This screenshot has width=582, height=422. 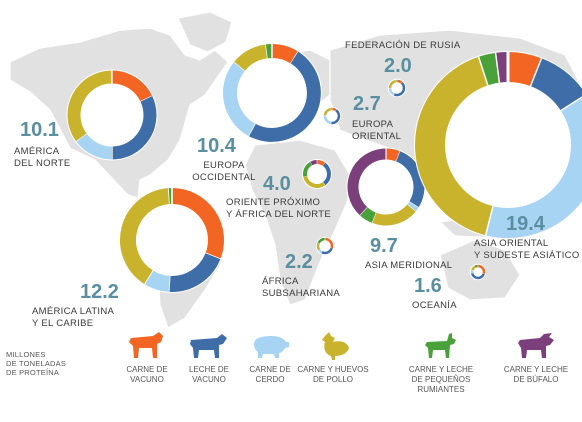 I want to click on legend-beef: CARNE DE VACUNO, so click(x=147, y=357).